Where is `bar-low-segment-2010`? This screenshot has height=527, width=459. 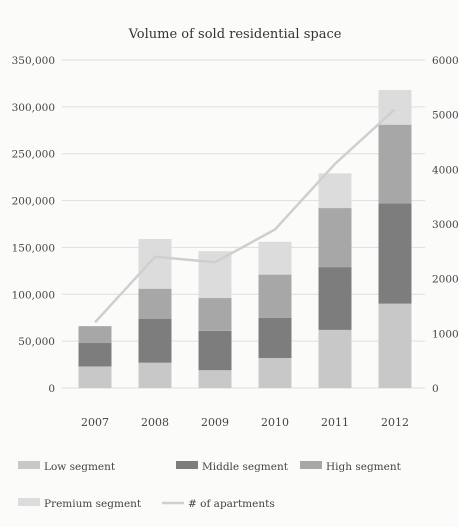 bar-low-segment-2010 is located at coordinates (275, 373).